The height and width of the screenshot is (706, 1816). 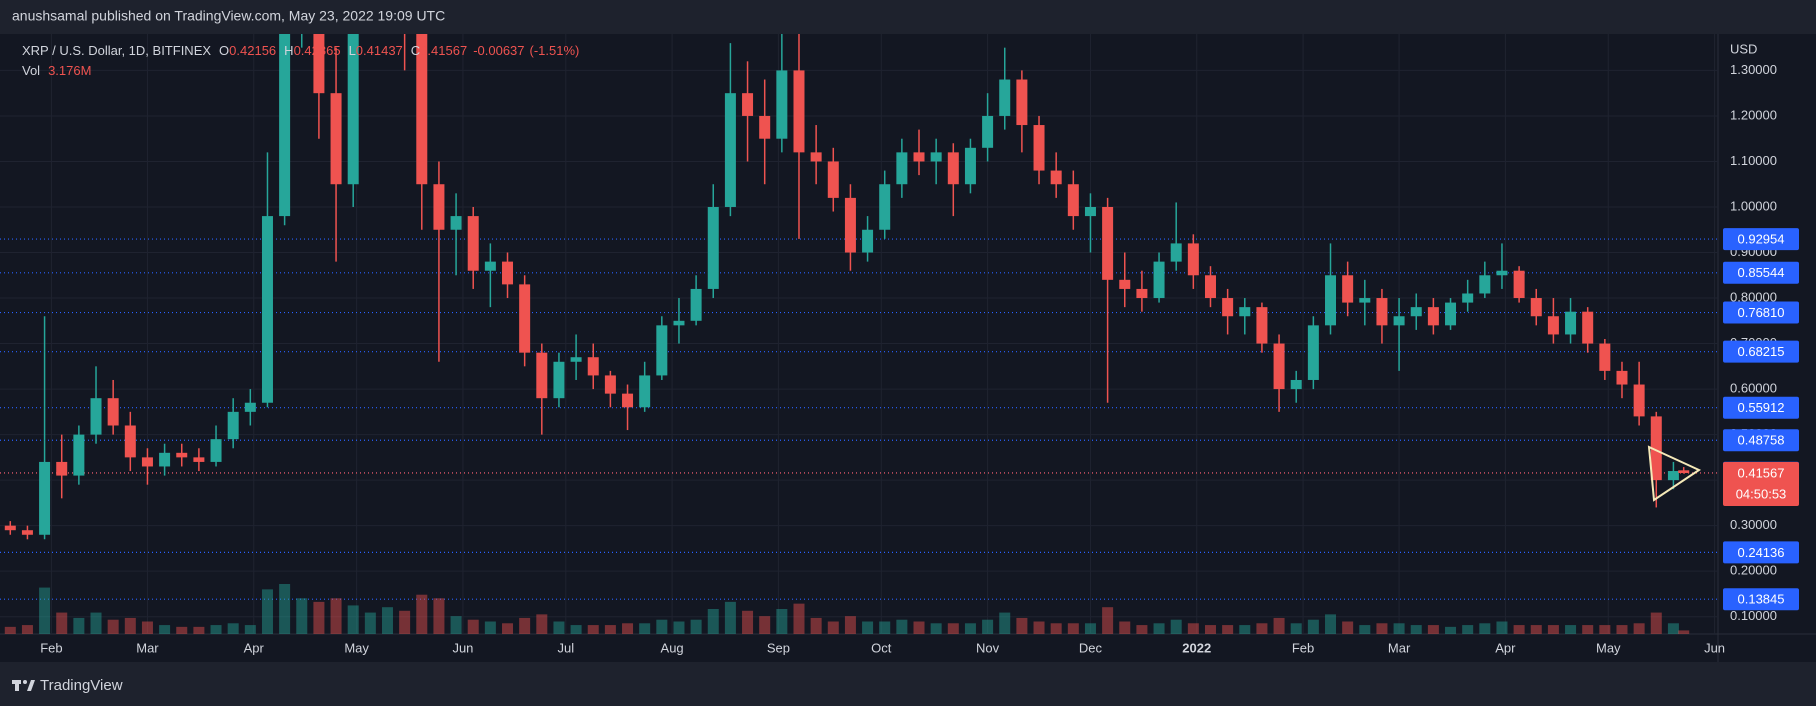 I want to click on time-axis-area, so click(x=908, y=648).